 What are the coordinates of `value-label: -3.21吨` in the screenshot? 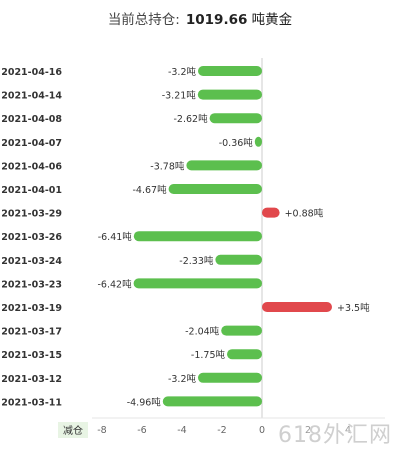 It's located at (179, 96).